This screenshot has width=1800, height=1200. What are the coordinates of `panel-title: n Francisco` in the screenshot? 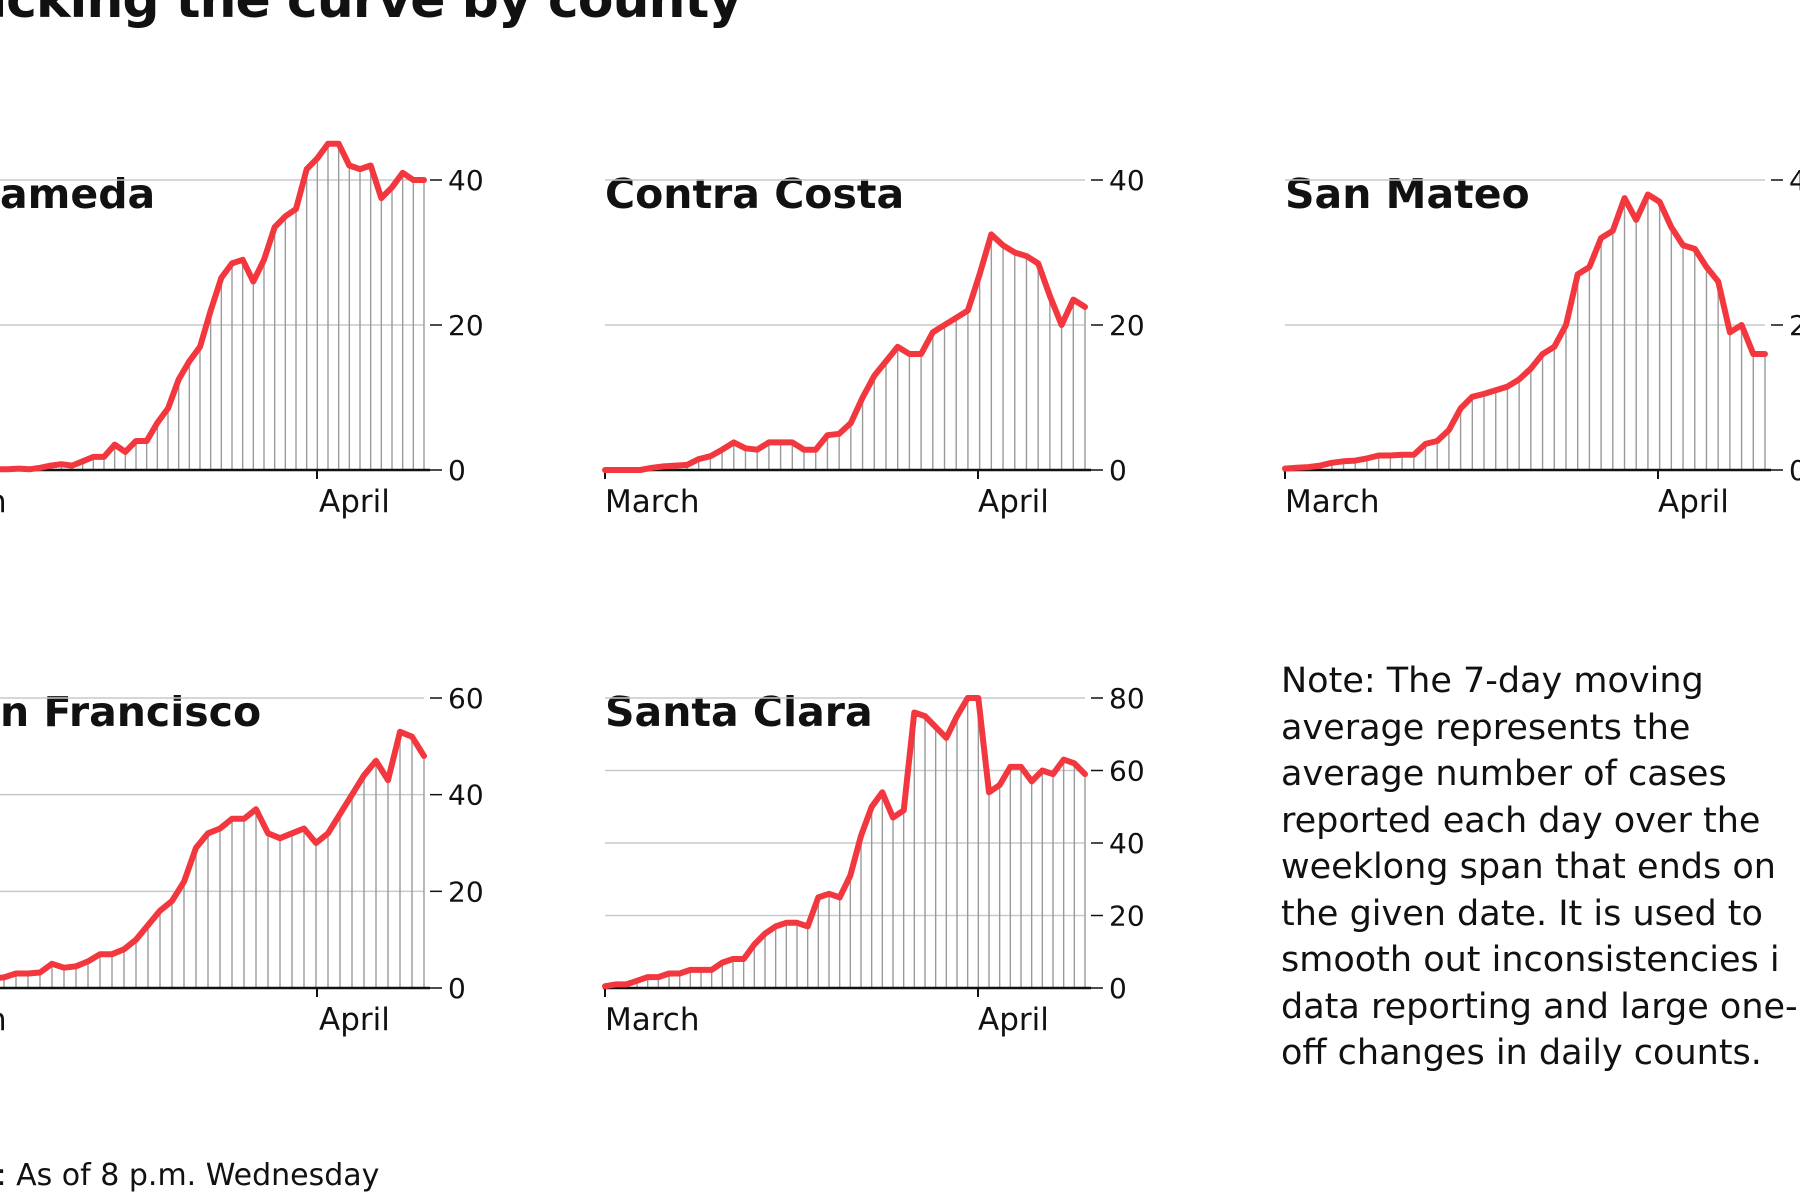 It's located at (131, 712).